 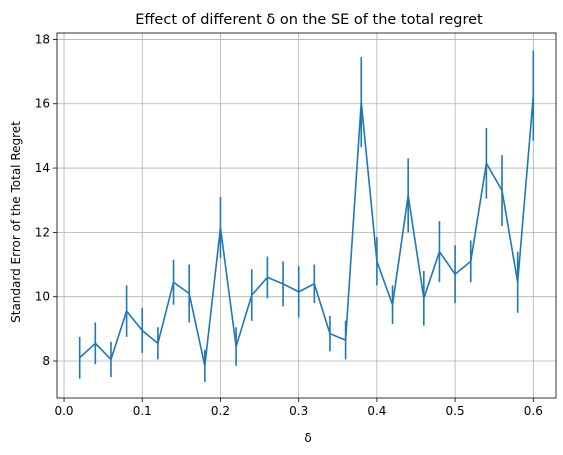 What do you see at coordinates (16, 222) in the screenshot?
I see `y-axis-label: Standard Error of the Total Regret` at bounding box center [16, 222].